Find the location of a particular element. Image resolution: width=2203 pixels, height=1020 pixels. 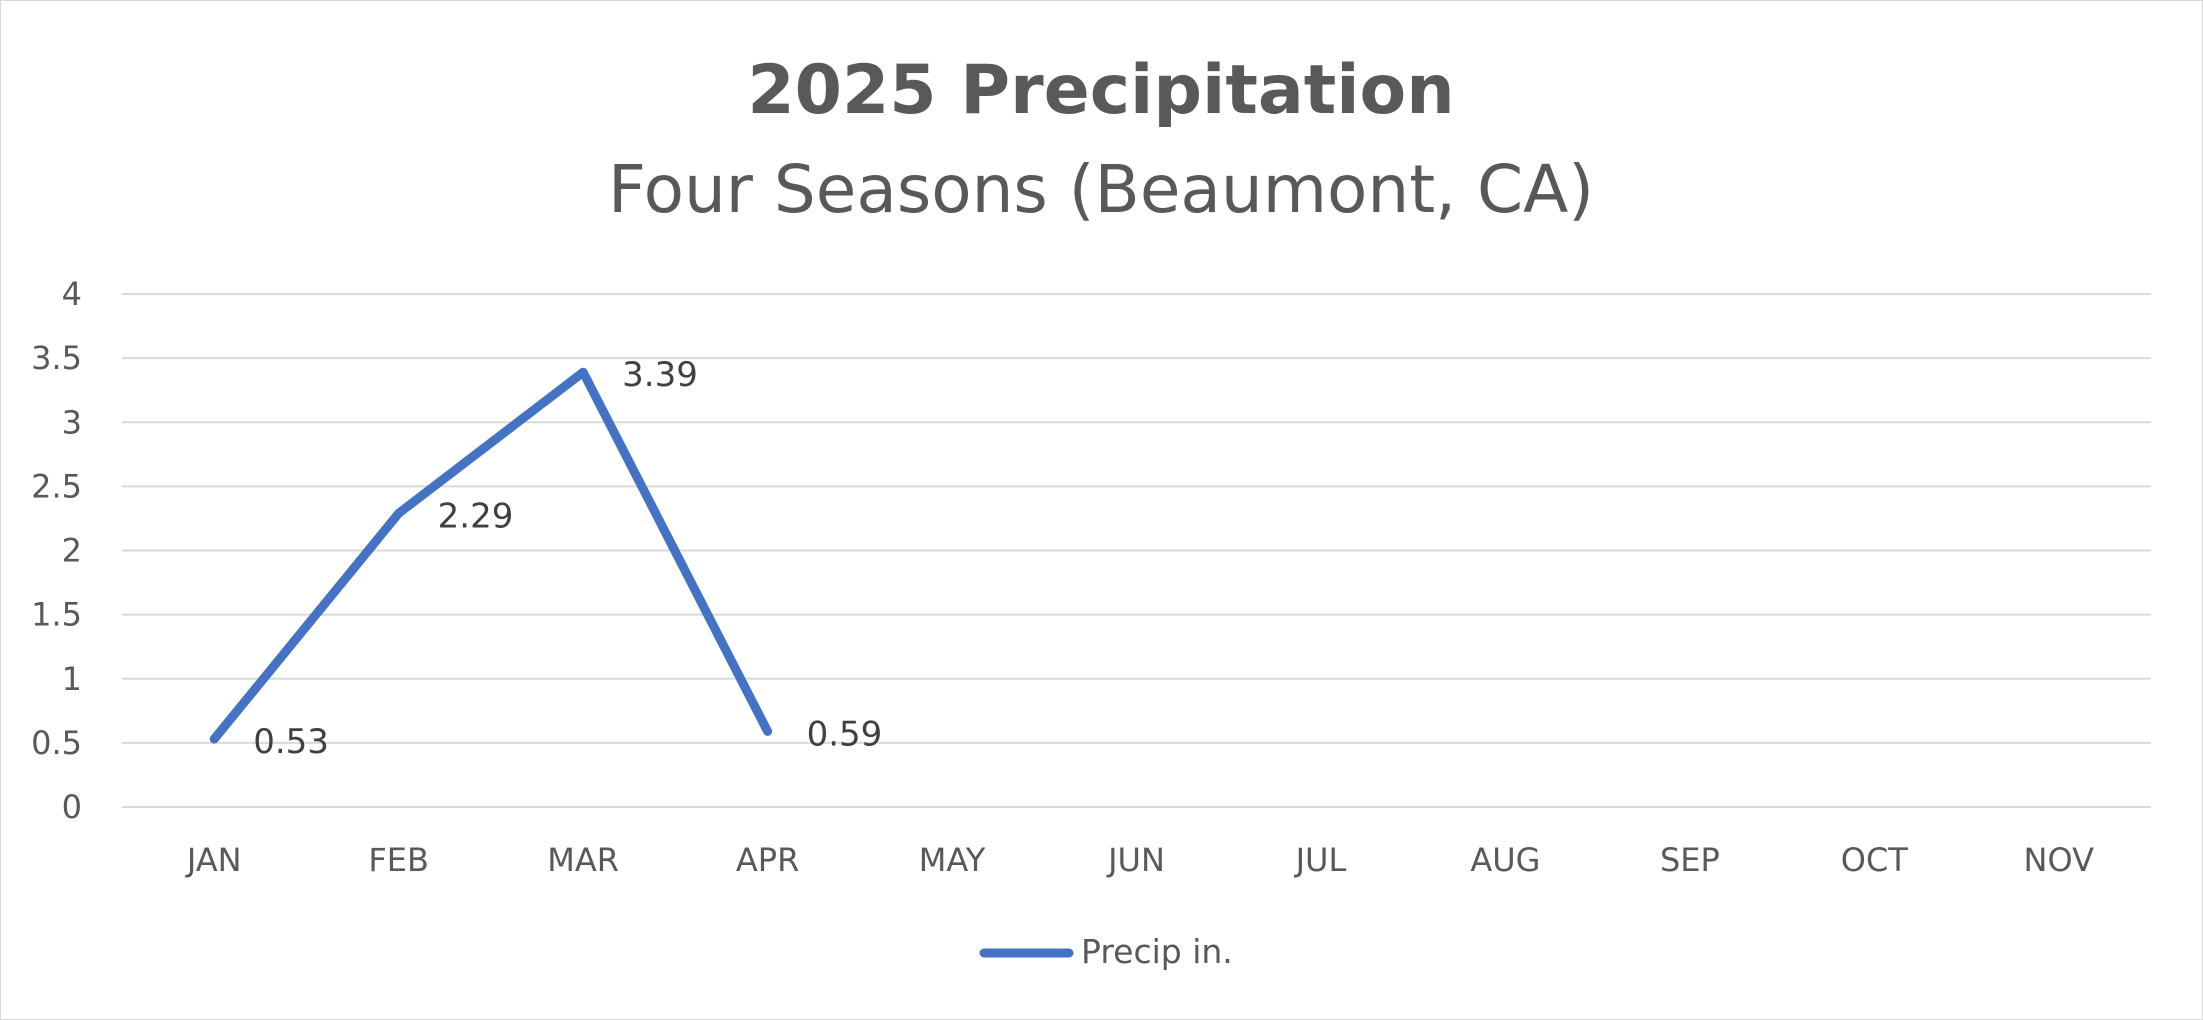

y-tick-label: 0 is located at coordinates (72, 807).